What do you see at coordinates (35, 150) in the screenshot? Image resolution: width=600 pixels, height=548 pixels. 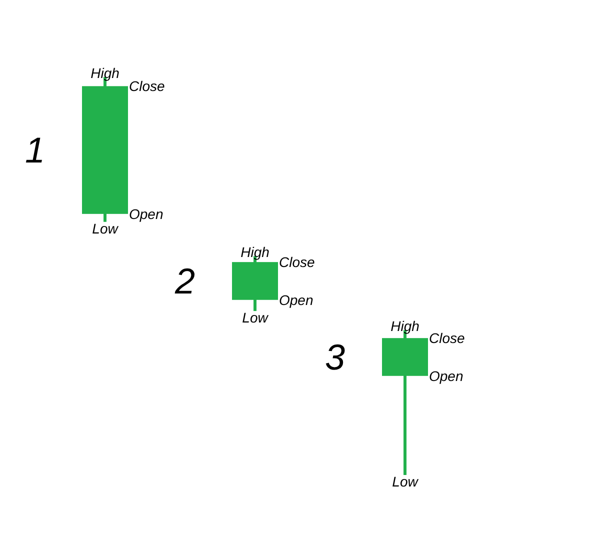 I see `x-tick-label: 1` at bounding box center [35, 150].